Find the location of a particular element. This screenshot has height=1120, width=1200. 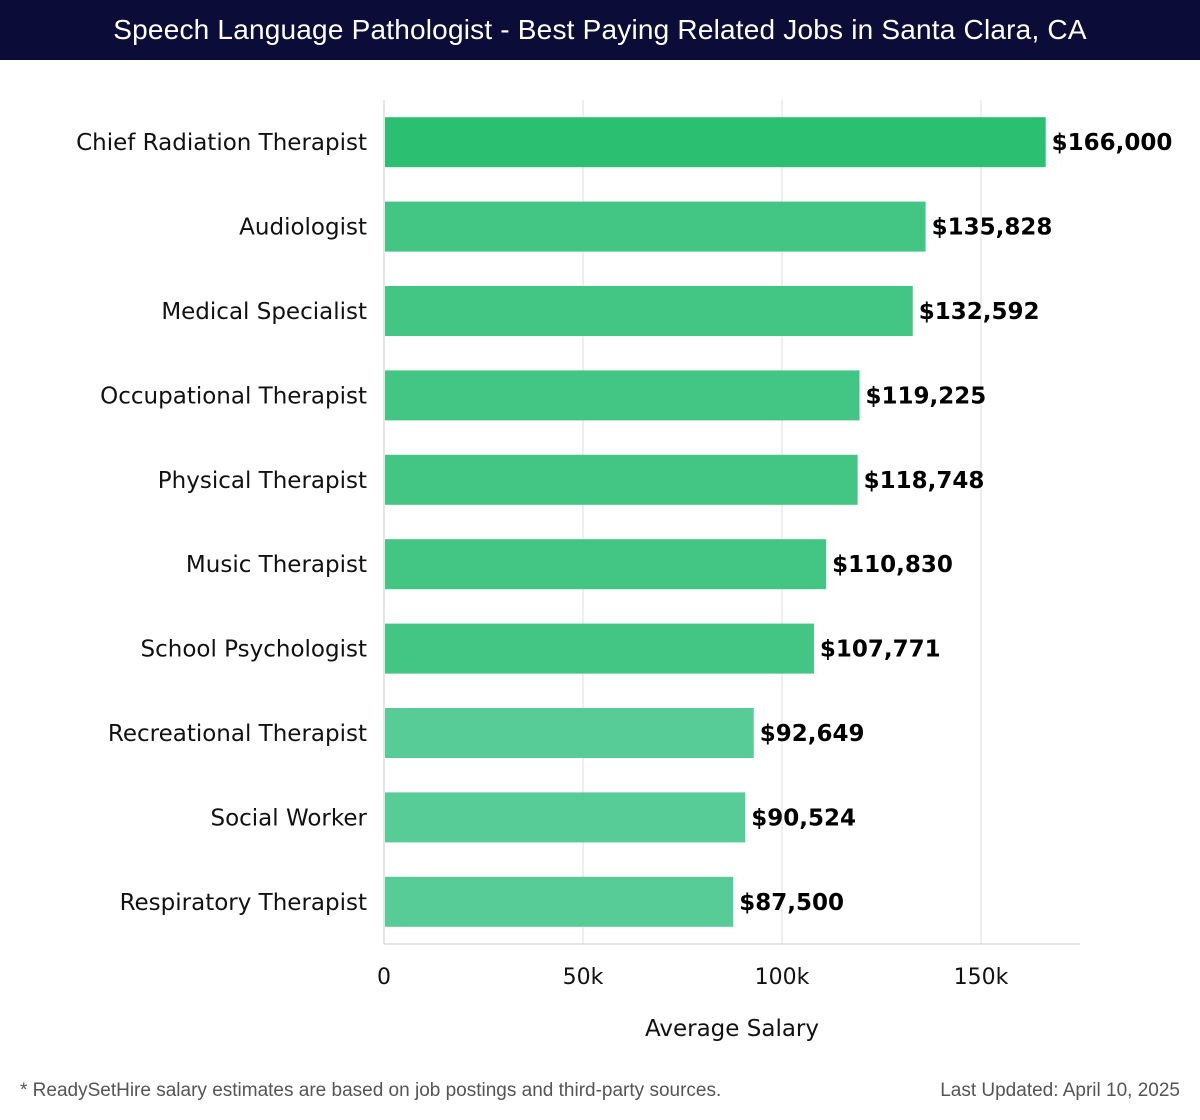

value-label-9: $87,500 is located at coordinates (791, 903).